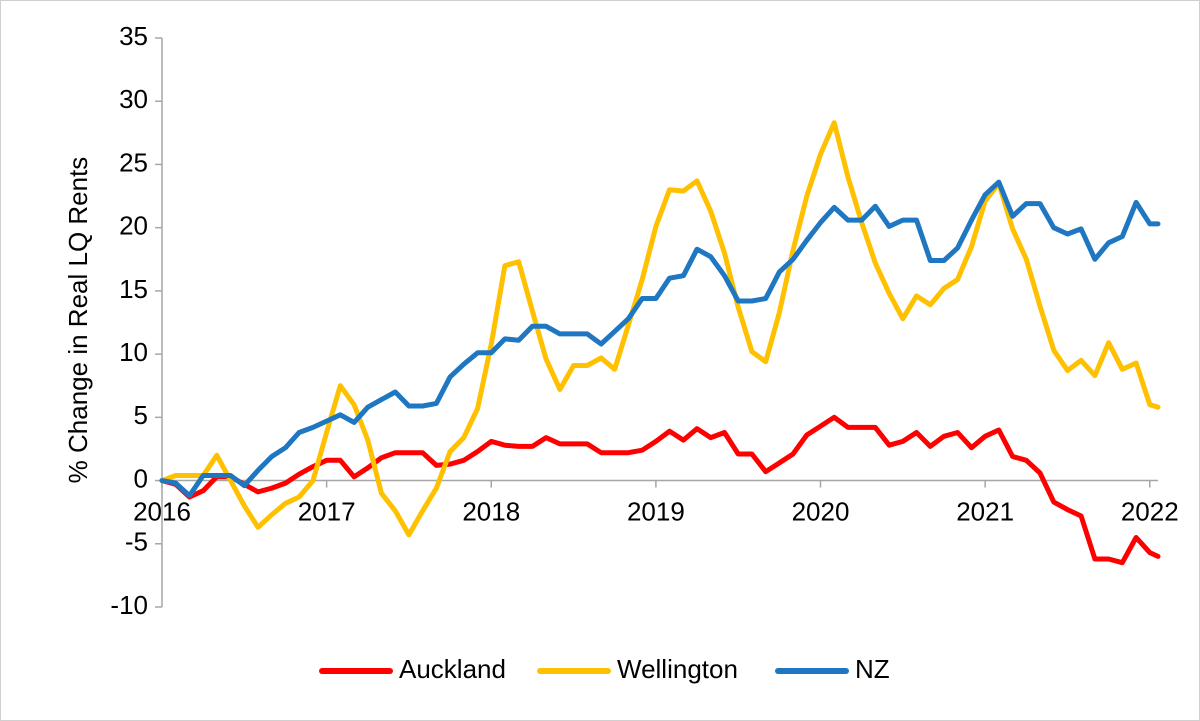 This screenshot has height=721, width=1200. What do you see at coordinates (133, 352) in the screenshot?
I see `y-tick-label: 10` at bounding box center [133, 352].